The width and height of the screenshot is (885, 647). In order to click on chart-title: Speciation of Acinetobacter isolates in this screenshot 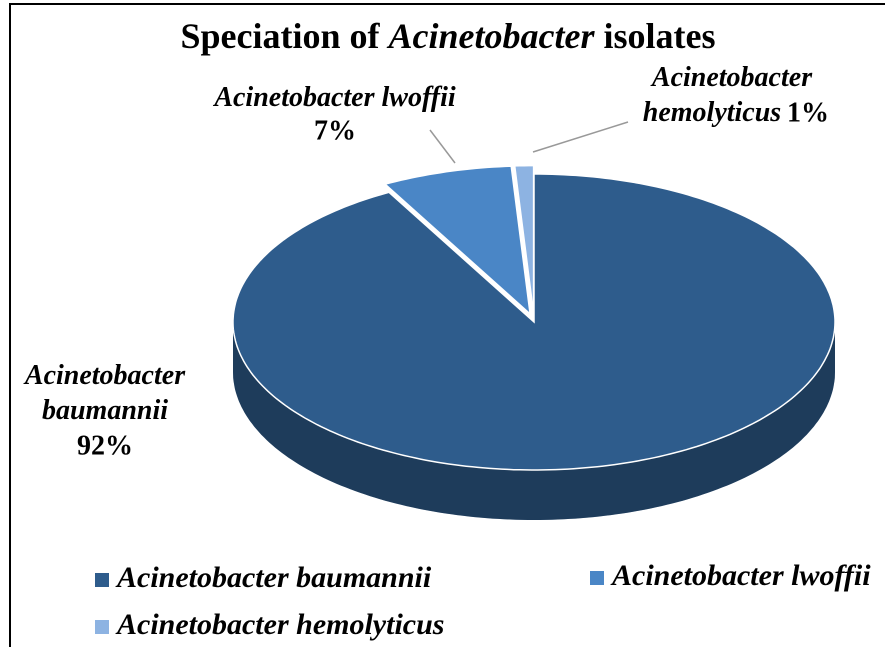, I will do `click(448, 36)`.